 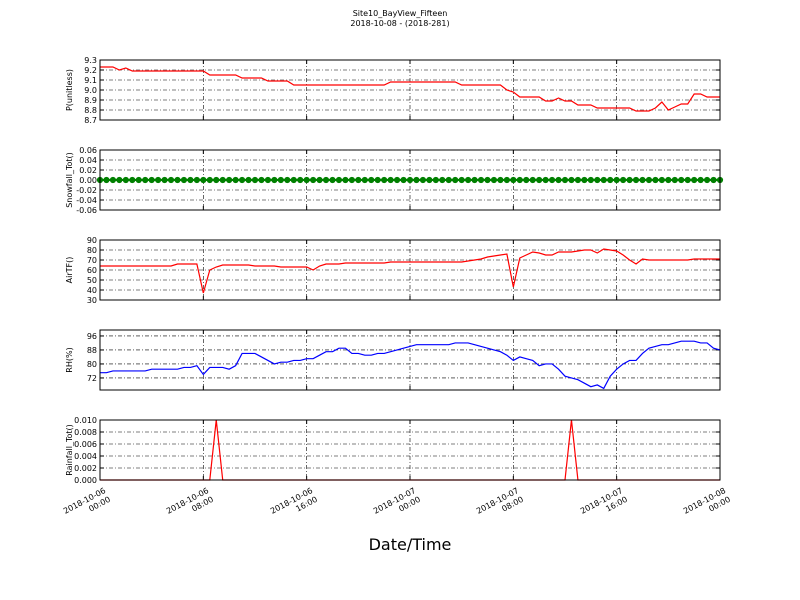 What do you see at coordinates (90, 110) in the screenshot?
I see `y-tick-label: 8.8` at bounding box center [90, 110].